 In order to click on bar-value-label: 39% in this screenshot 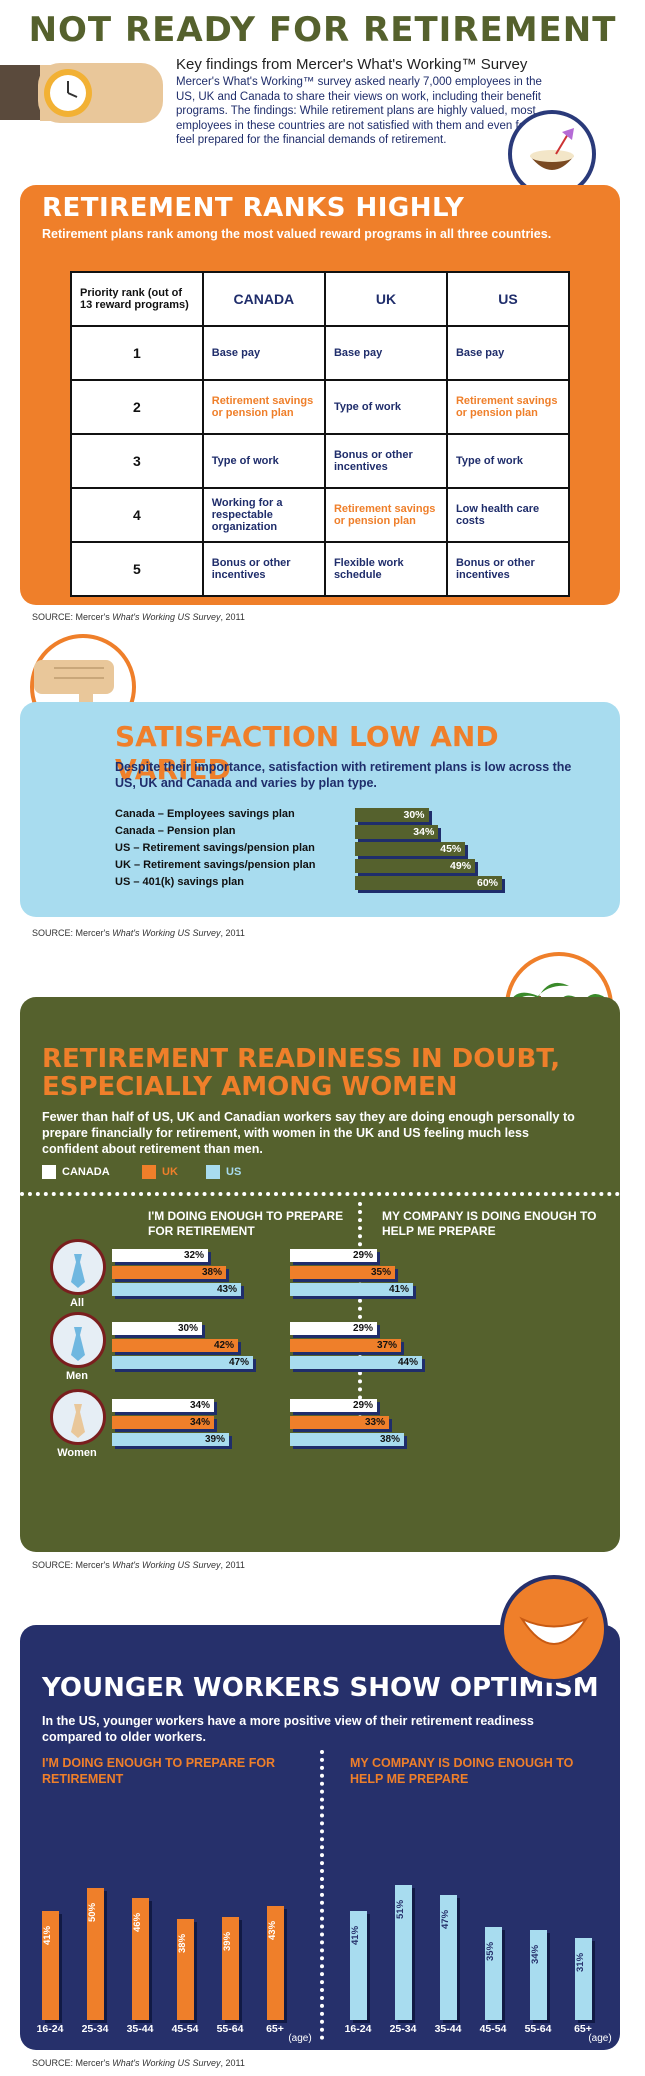, I will do `click(227, 1941)`.